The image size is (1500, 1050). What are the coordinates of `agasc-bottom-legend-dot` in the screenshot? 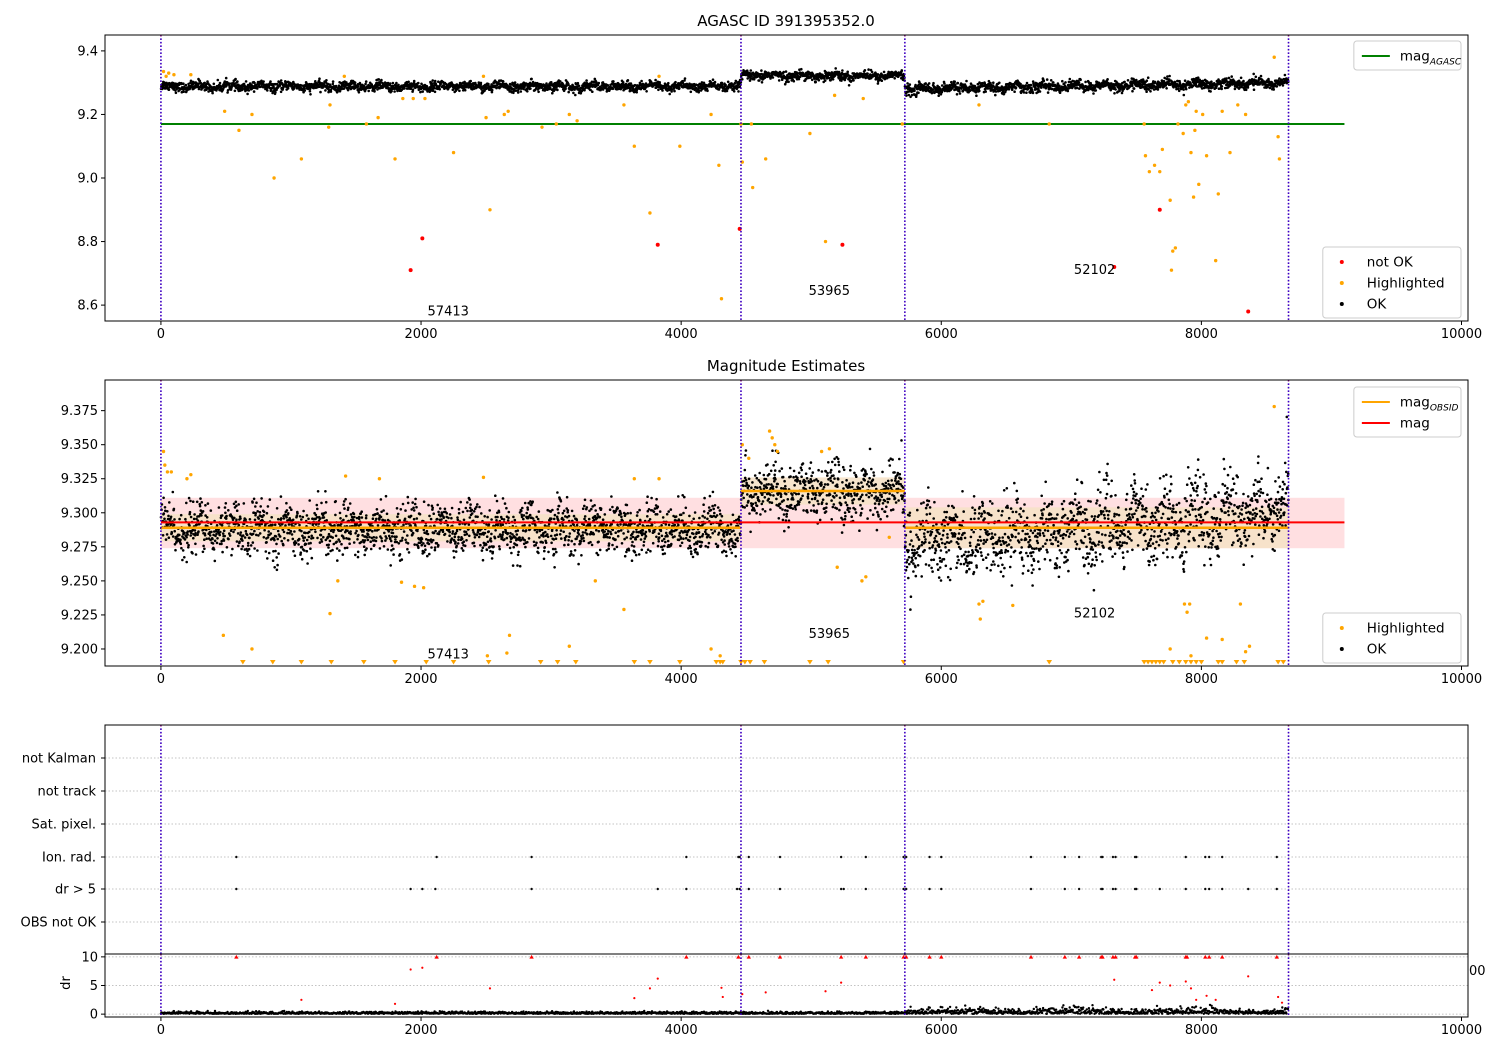 It's located at (1341, 262).